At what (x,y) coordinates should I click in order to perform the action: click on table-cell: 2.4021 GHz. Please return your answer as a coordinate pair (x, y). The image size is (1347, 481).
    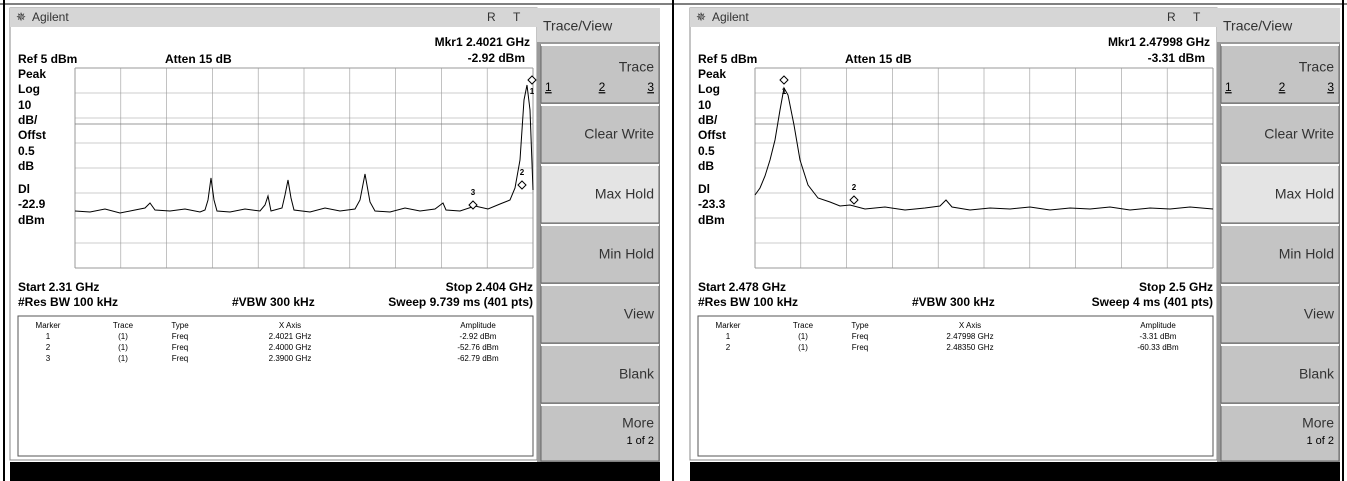
    Looking at the image, I should click on (290, 336).